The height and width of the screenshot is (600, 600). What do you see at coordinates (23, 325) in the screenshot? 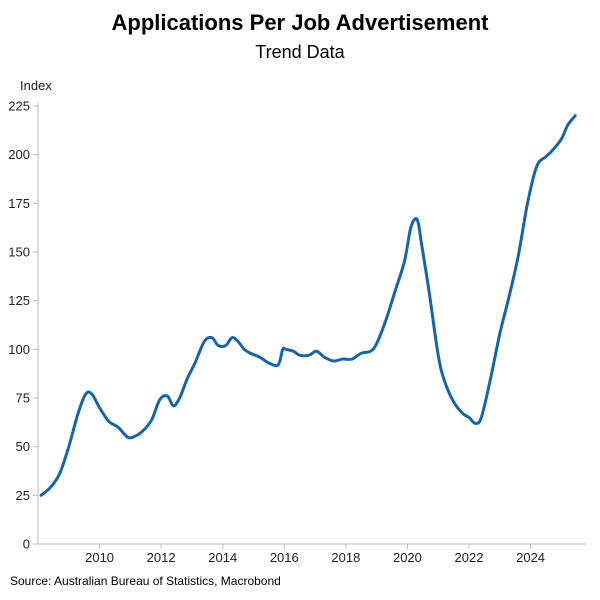
I see `y-axis: 0 25 50 75 100 125 150 175 200 225` at bounding box center [23, 325].